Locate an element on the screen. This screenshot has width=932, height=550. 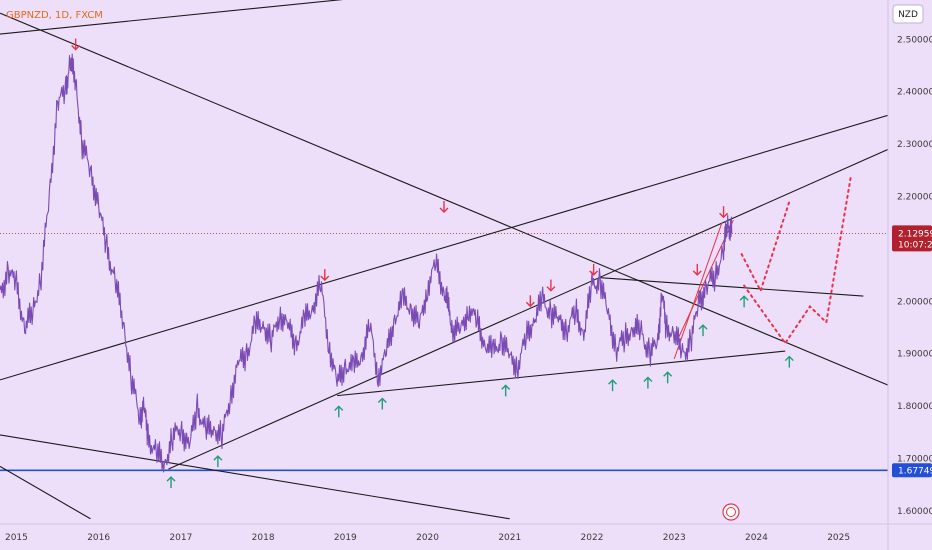
x-tick-label-9: 2023 is located at coordinates (674, 538).